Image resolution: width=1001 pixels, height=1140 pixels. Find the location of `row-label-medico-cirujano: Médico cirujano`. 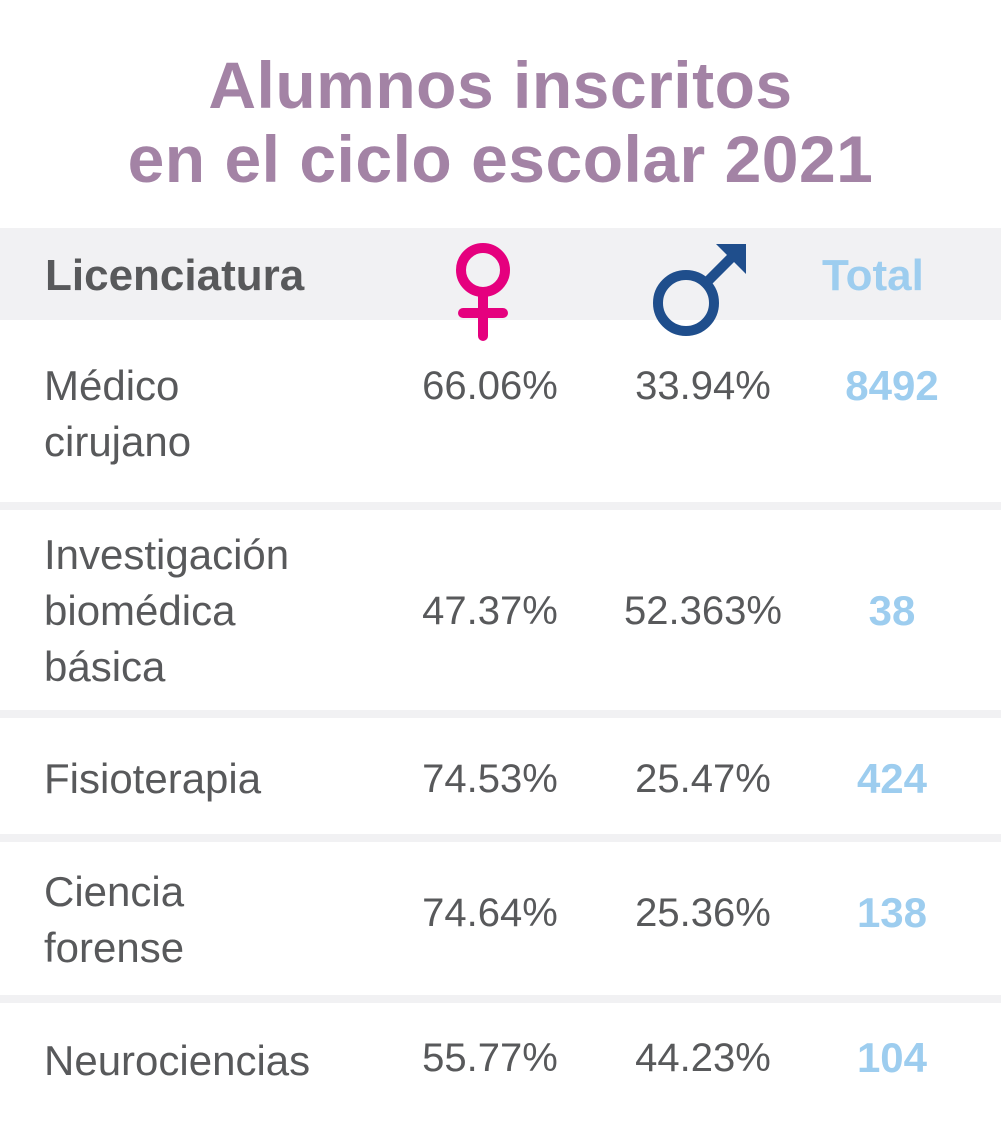

row-label-medico-cirujano: Médico cirujano is located at coordinates (118, 413).